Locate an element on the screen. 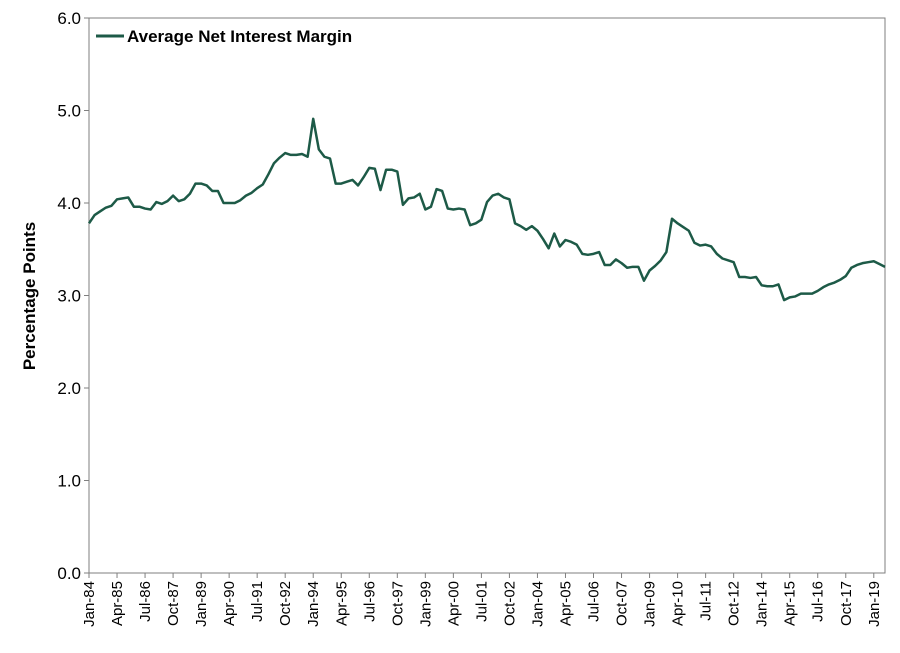 The image size is (900, 653). x-tick-label: Jul-06 is located at coordinates (594, 601).